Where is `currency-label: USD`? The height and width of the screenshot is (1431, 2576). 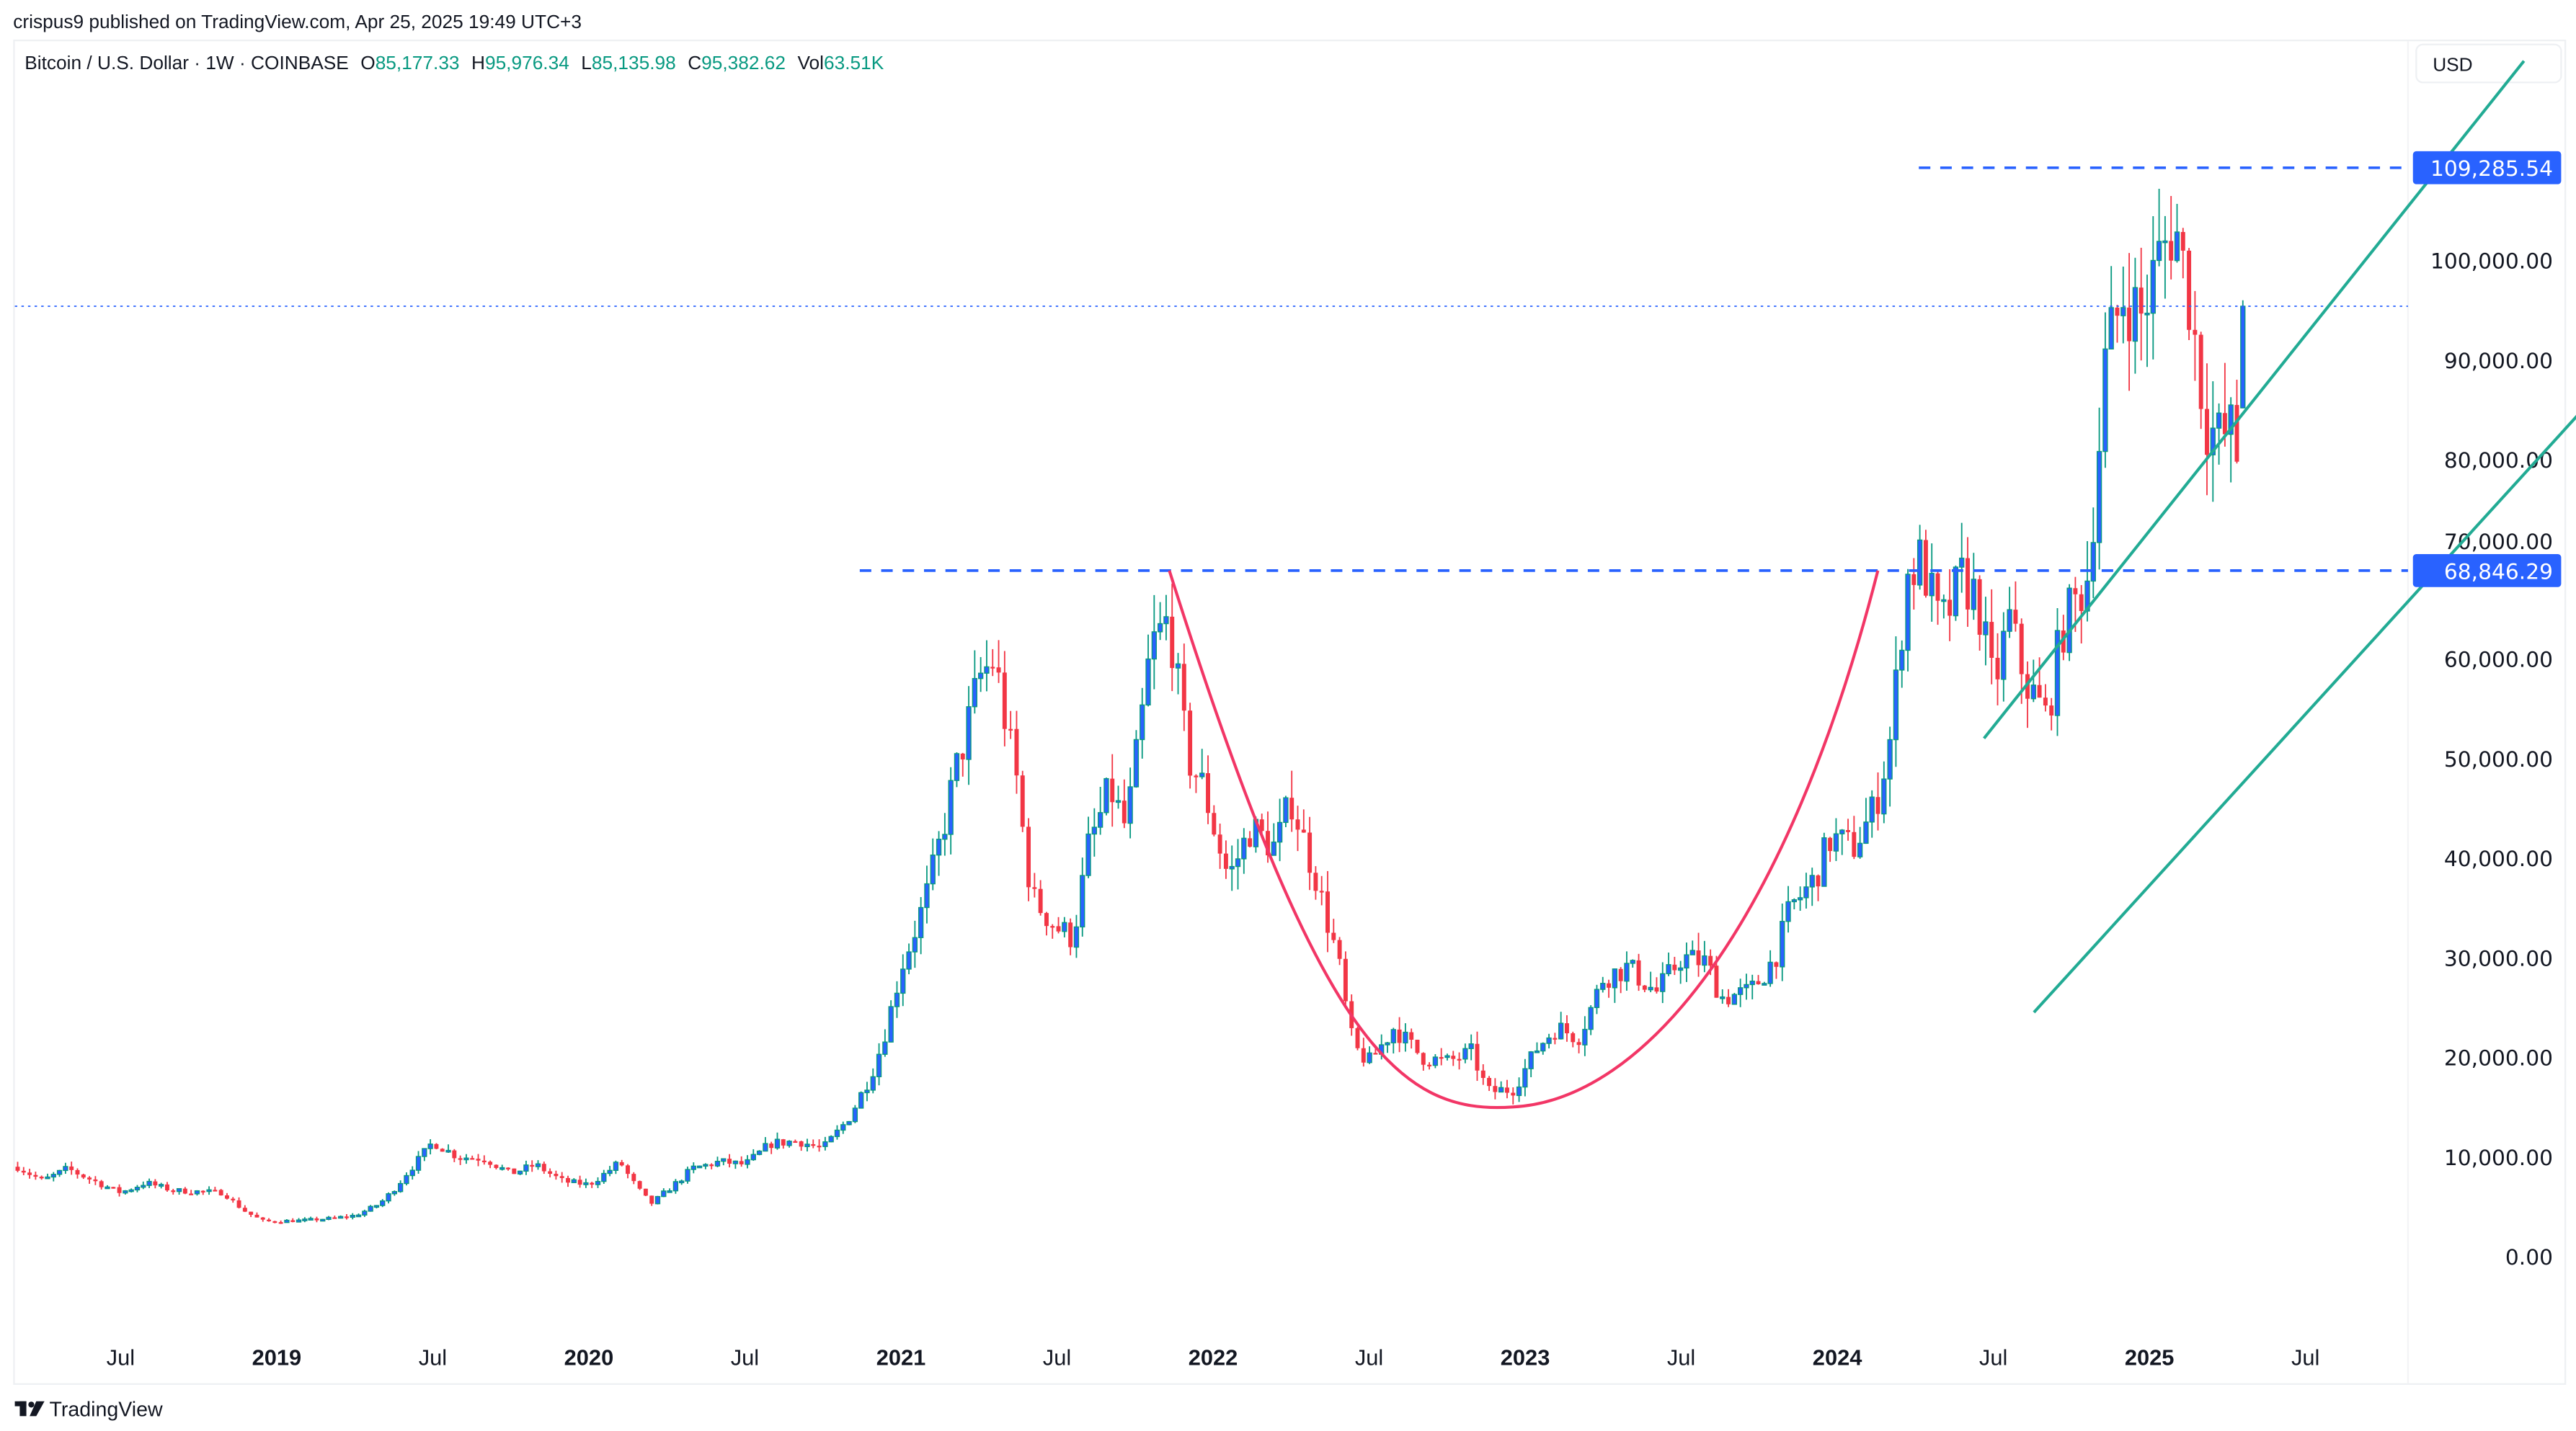
currency-label: USD is located at coordinates (2452, 64).